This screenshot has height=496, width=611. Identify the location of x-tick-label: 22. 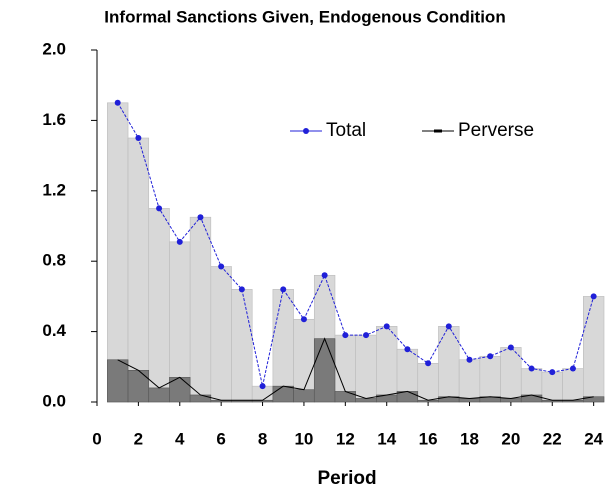
(552, 438).